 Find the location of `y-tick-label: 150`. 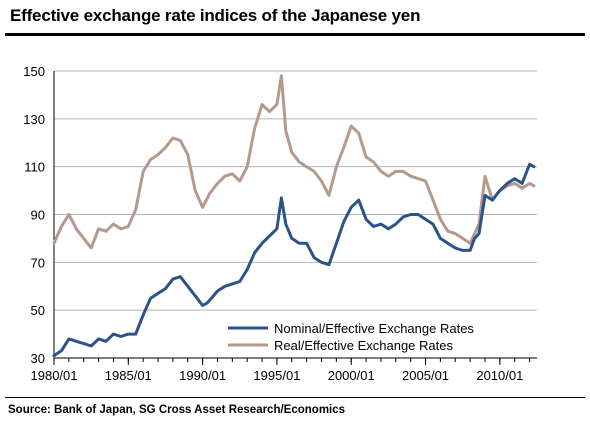

y-tick-label: 150 is located at coordinates (34, 71).